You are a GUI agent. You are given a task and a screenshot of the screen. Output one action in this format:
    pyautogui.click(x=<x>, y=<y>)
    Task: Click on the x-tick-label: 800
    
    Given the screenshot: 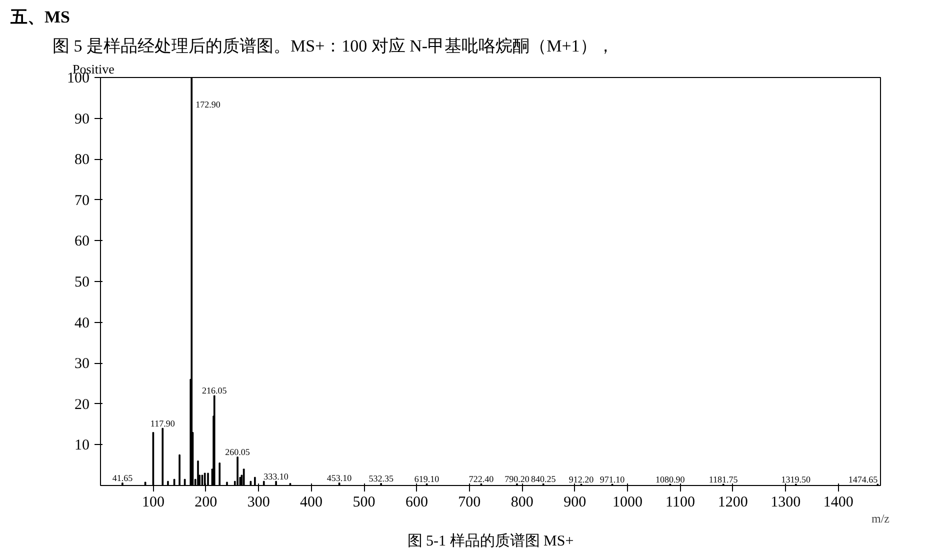 What is the action you would take?
    pyautogui.click(x=522, y=502)
    